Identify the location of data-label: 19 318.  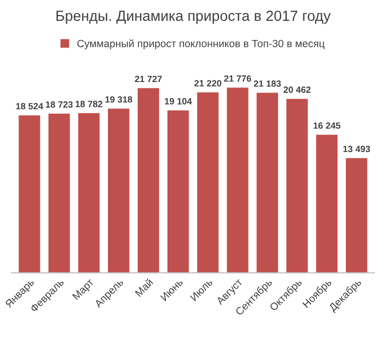
(118, 99).